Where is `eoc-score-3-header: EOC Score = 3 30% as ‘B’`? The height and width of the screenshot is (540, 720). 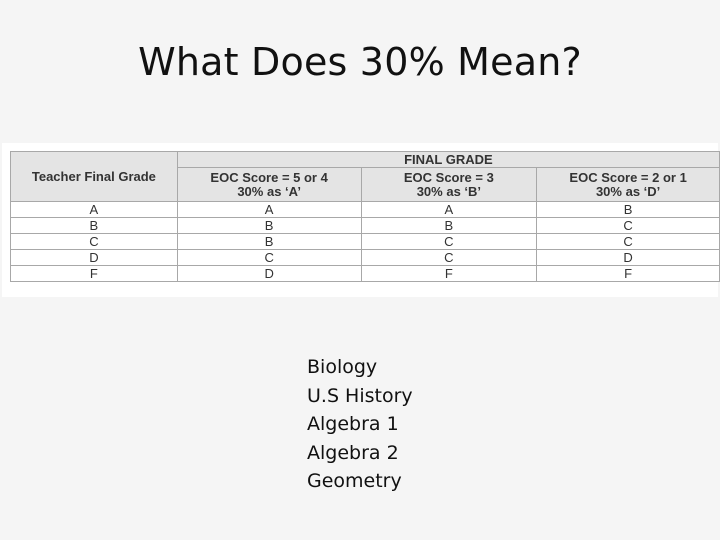 eoc-score-3-header: EOC Score = 3 30% as ‘B’ is located at coordinates (449, 184).